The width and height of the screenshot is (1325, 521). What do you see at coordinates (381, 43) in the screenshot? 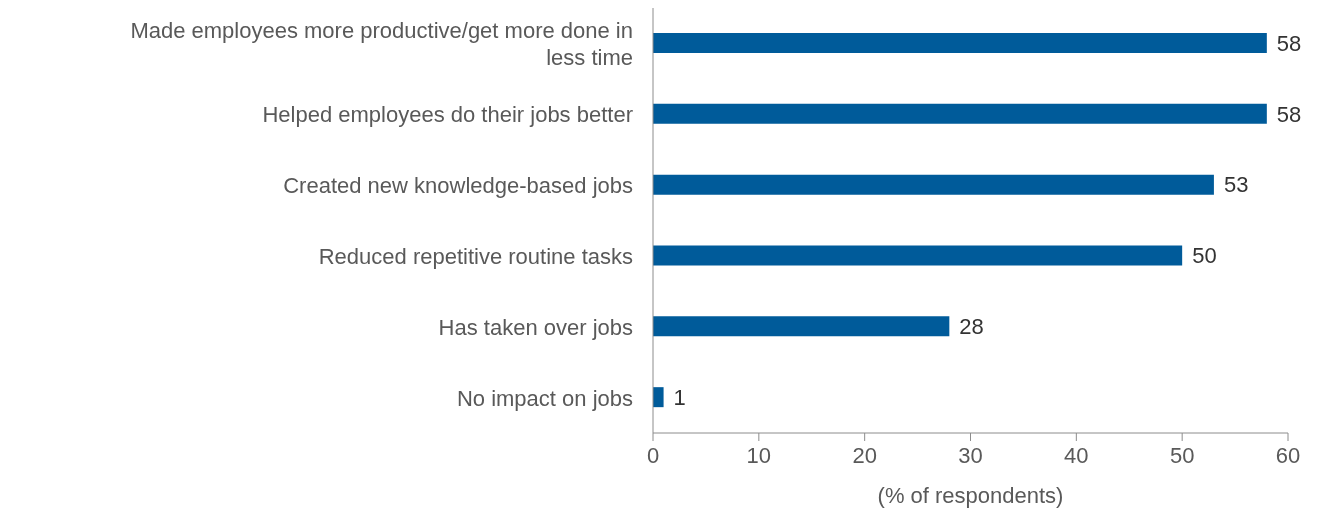
I see `y-tick-label: Made employees more productive/get more done in less time` at bounding box center [381, 43].